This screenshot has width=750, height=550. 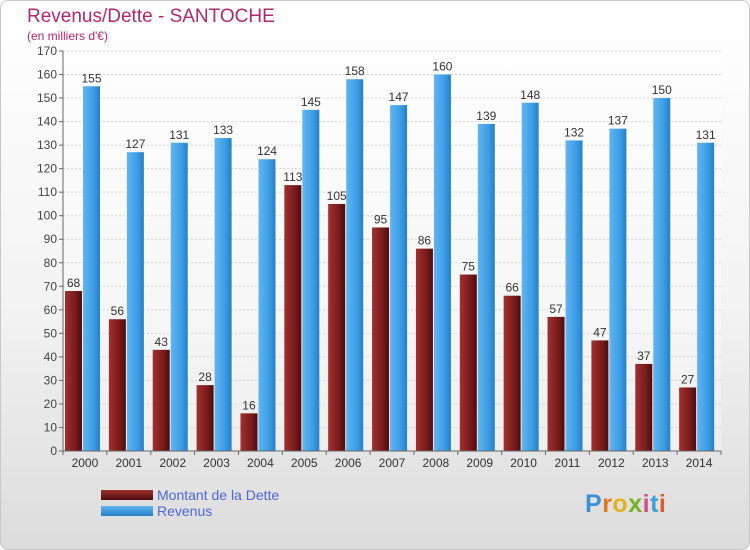 What do you see at coordinates (151, 16) in the screenshot?
I see `chart-title: Revenus/Dette - SANTOCHE` at bounding box center [151, 16].